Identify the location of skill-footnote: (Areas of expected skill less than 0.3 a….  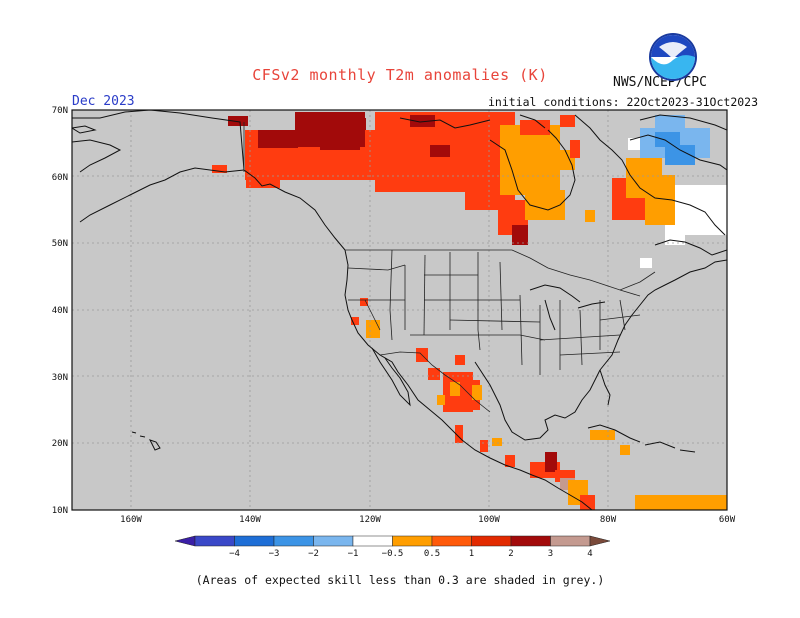
(400, 580).